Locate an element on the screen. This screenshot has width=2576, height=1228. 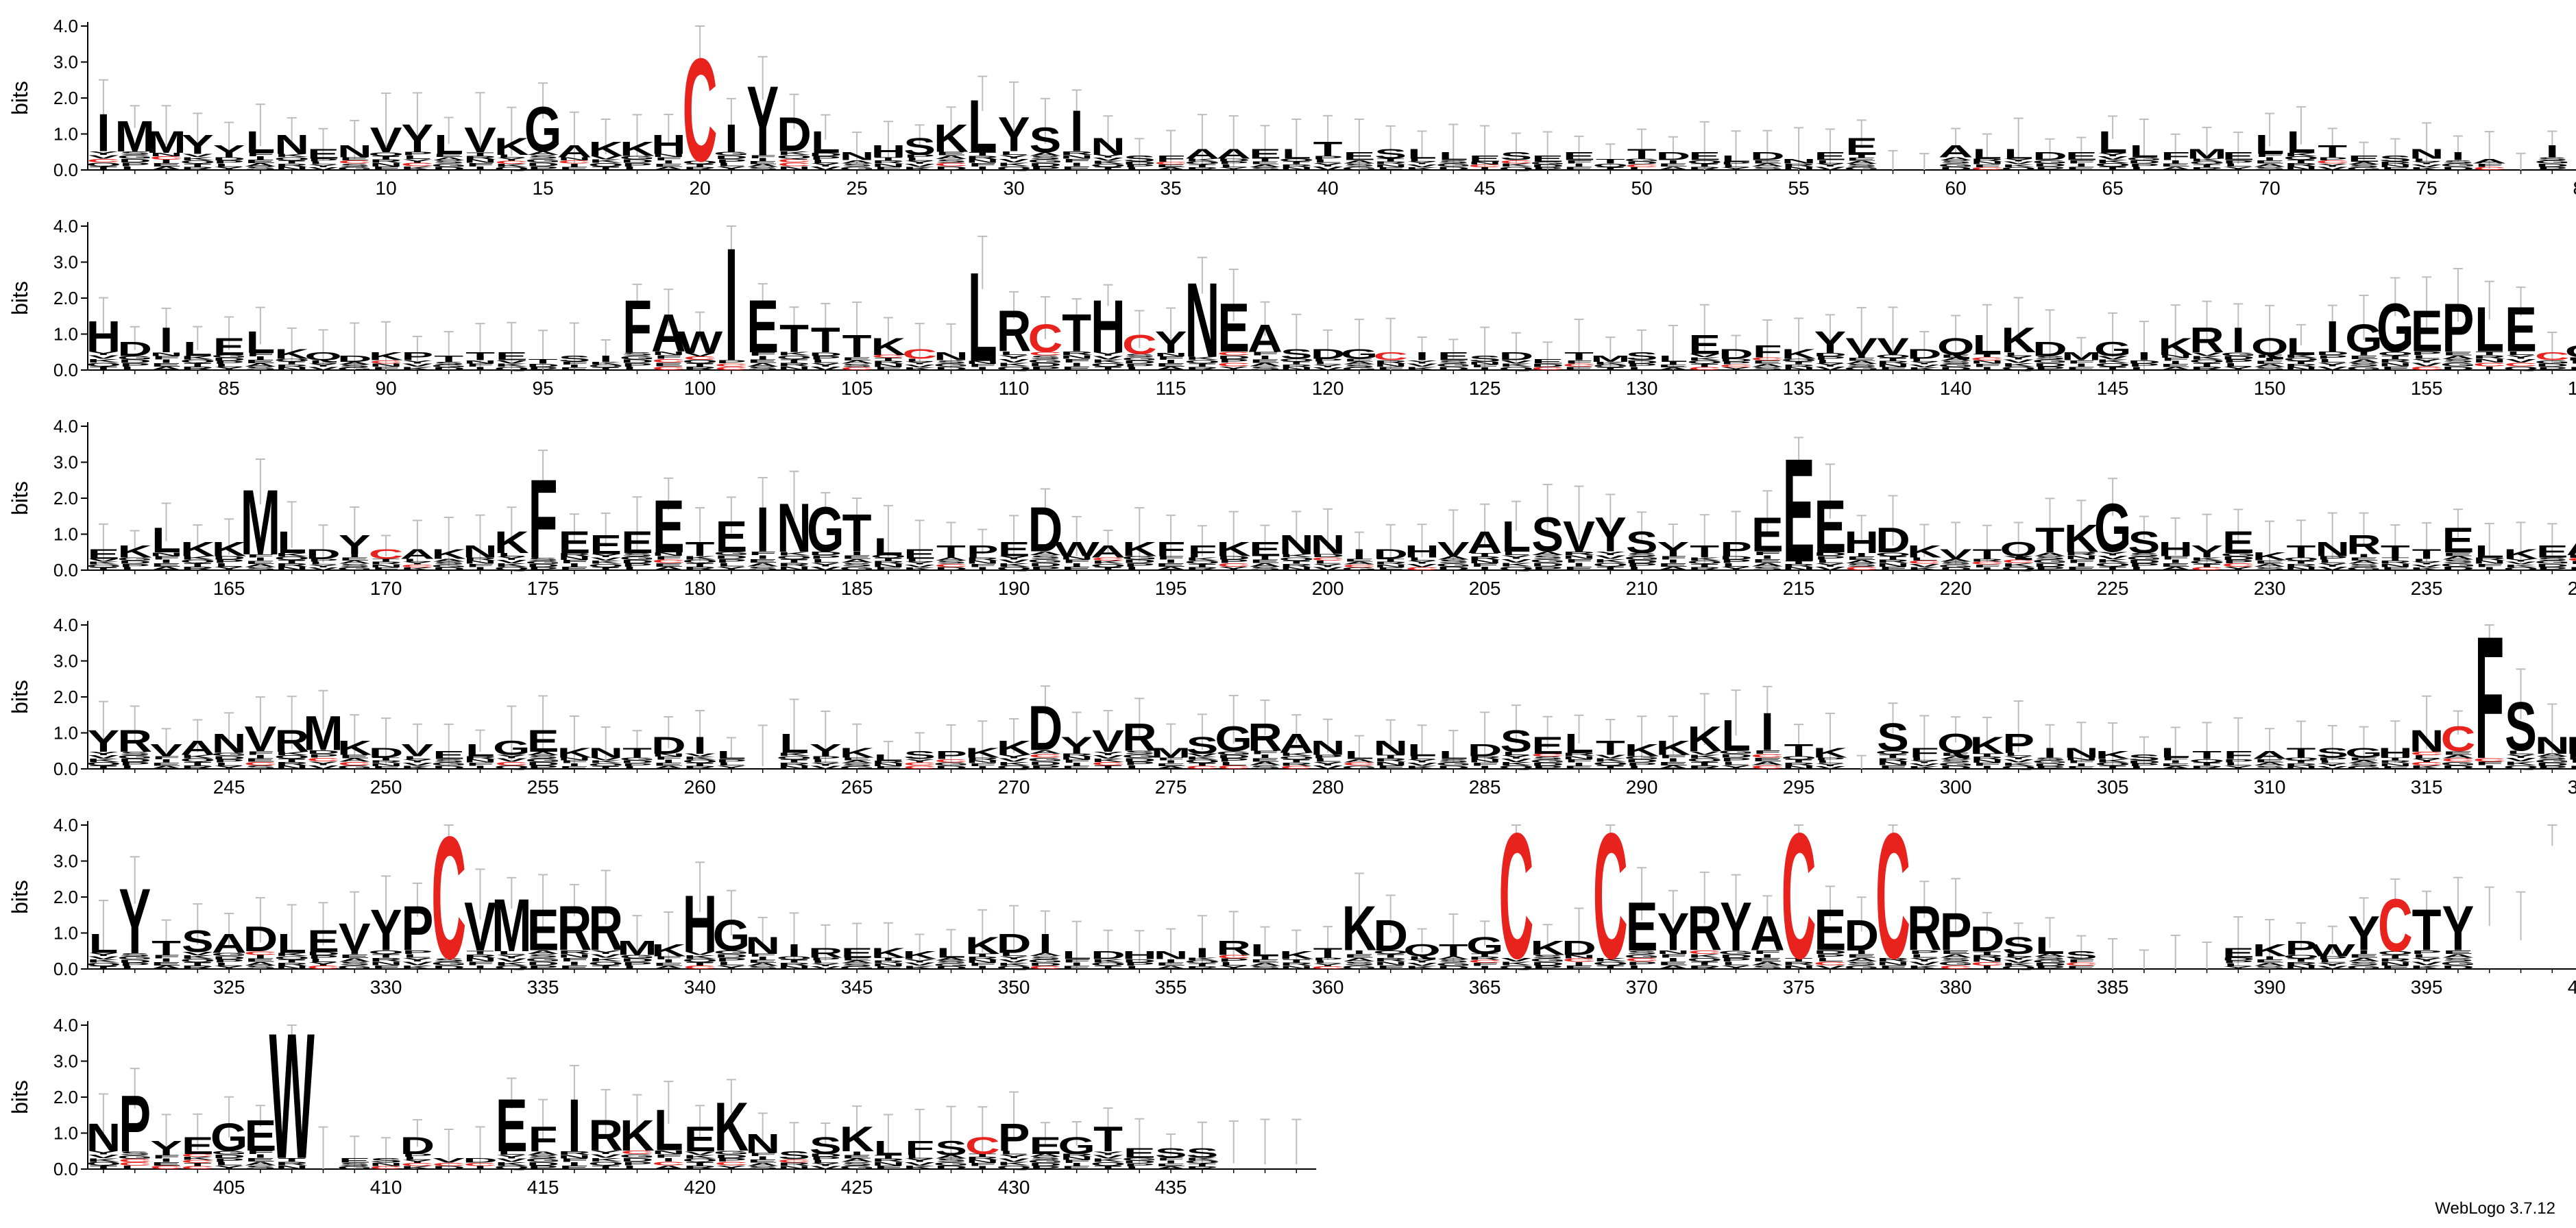
logo-letter-minor: S is located at coordinates (951, 1160).